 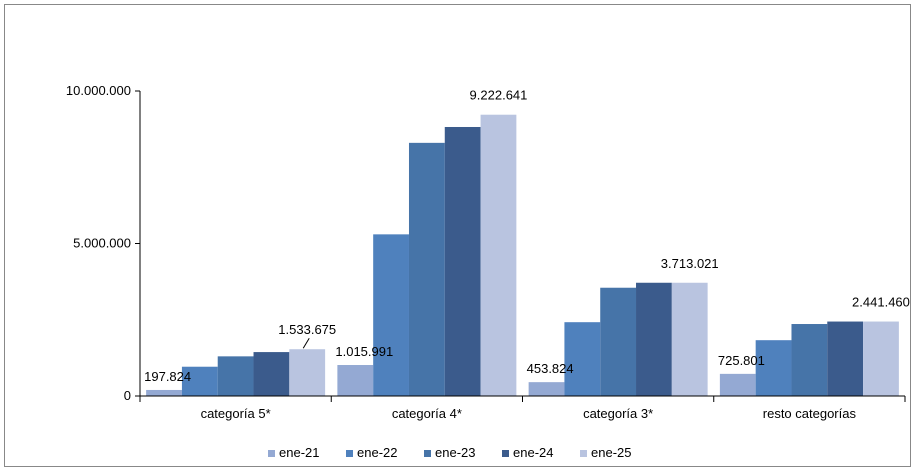 I want to click on legend-label: ene-23, so click(x=455, y=452).